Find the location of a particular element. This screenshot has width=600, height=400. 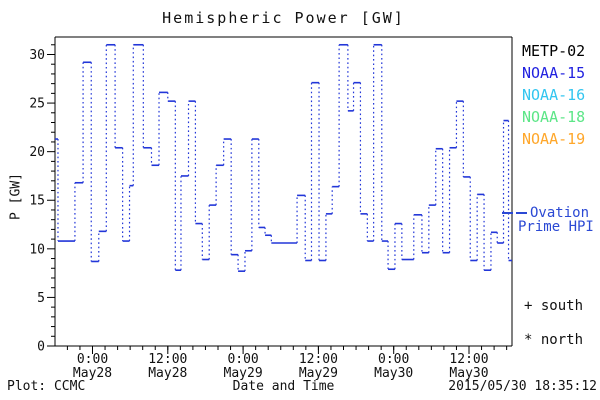

legend-item-noaa15: NOAA-15 is located at coordinates (554, 73).